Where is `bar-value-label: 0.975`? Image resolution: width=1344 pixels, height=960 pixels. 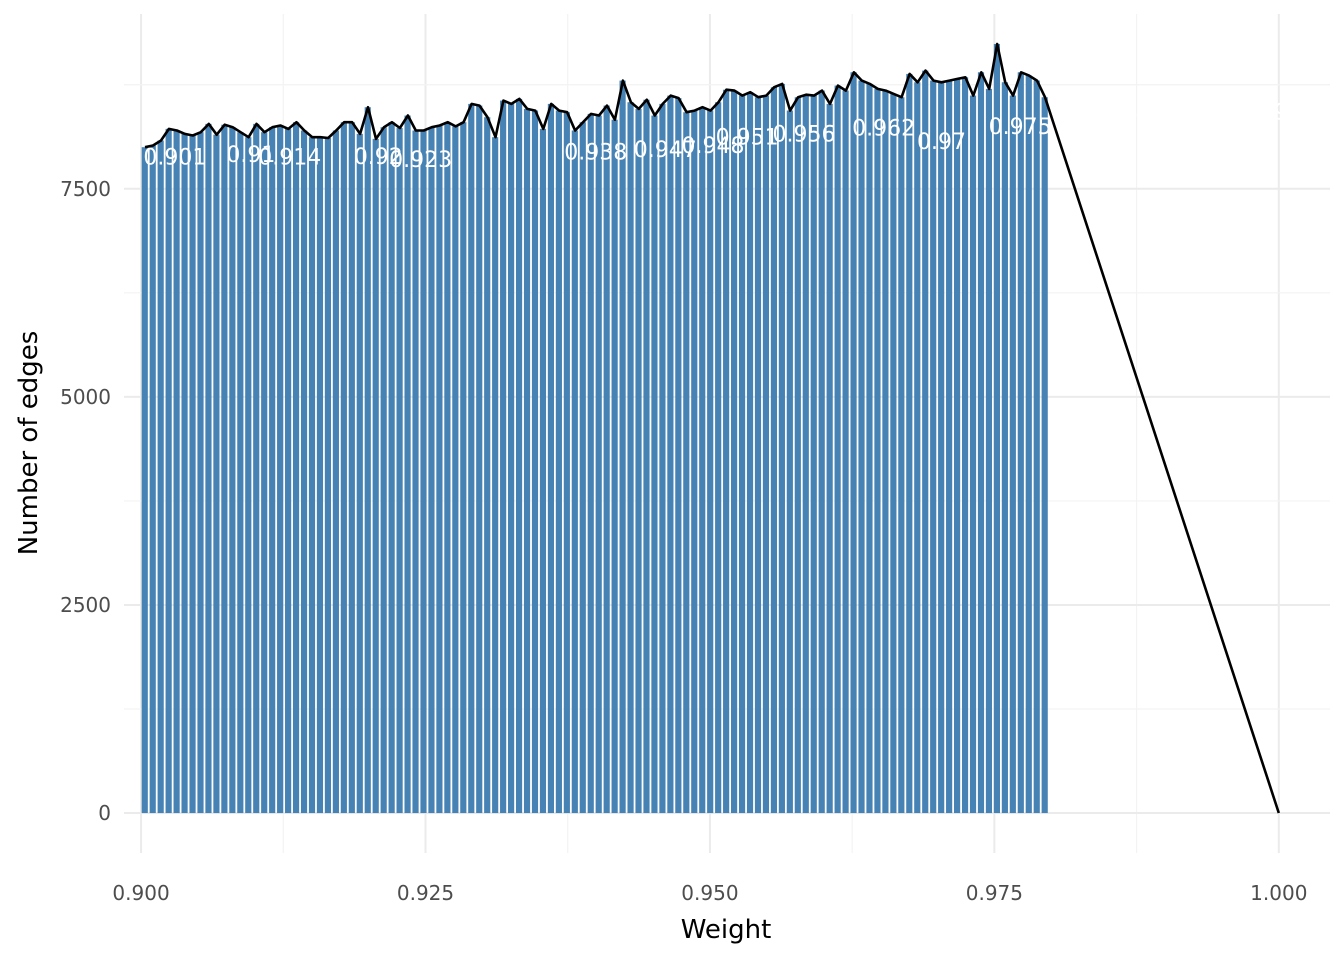 bar-value-label: 0.975 is located at coordinates (1020, 127).